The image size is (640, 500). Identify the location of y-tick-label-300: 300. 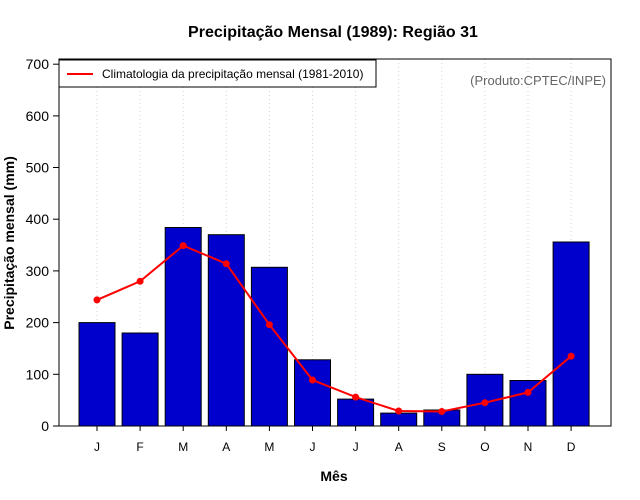
(38, 271).